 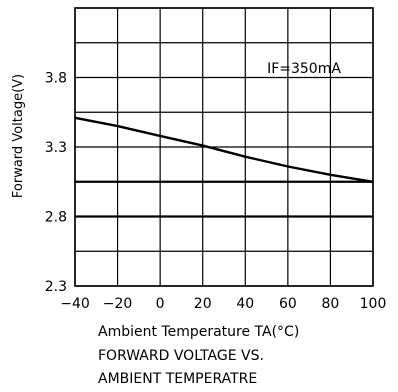 I want to click on x-tick-label: 0, so click(x=160, y=304).